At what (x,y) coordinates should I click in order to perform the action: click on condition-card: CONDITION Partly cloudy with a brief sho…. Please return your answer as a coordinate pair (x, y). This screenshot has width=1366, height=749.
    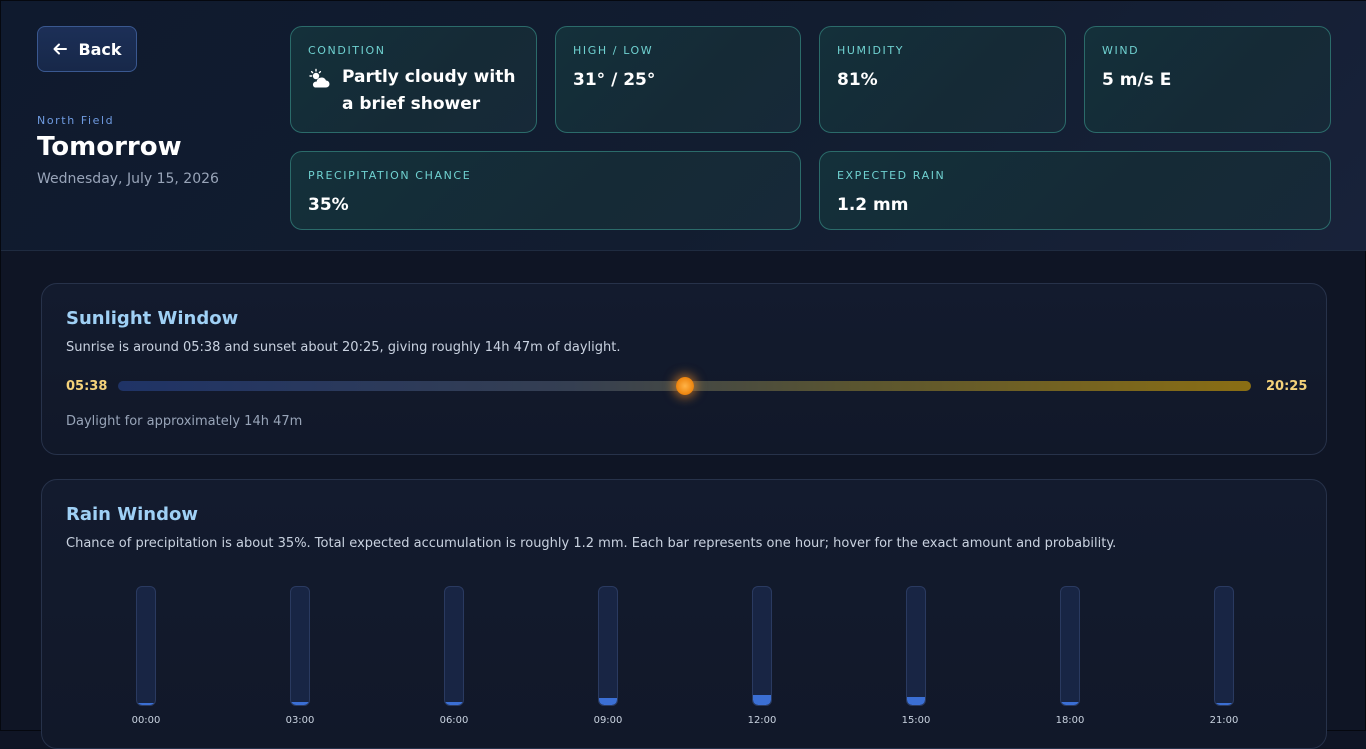
    Looking at the image, I should click on (413, 79).